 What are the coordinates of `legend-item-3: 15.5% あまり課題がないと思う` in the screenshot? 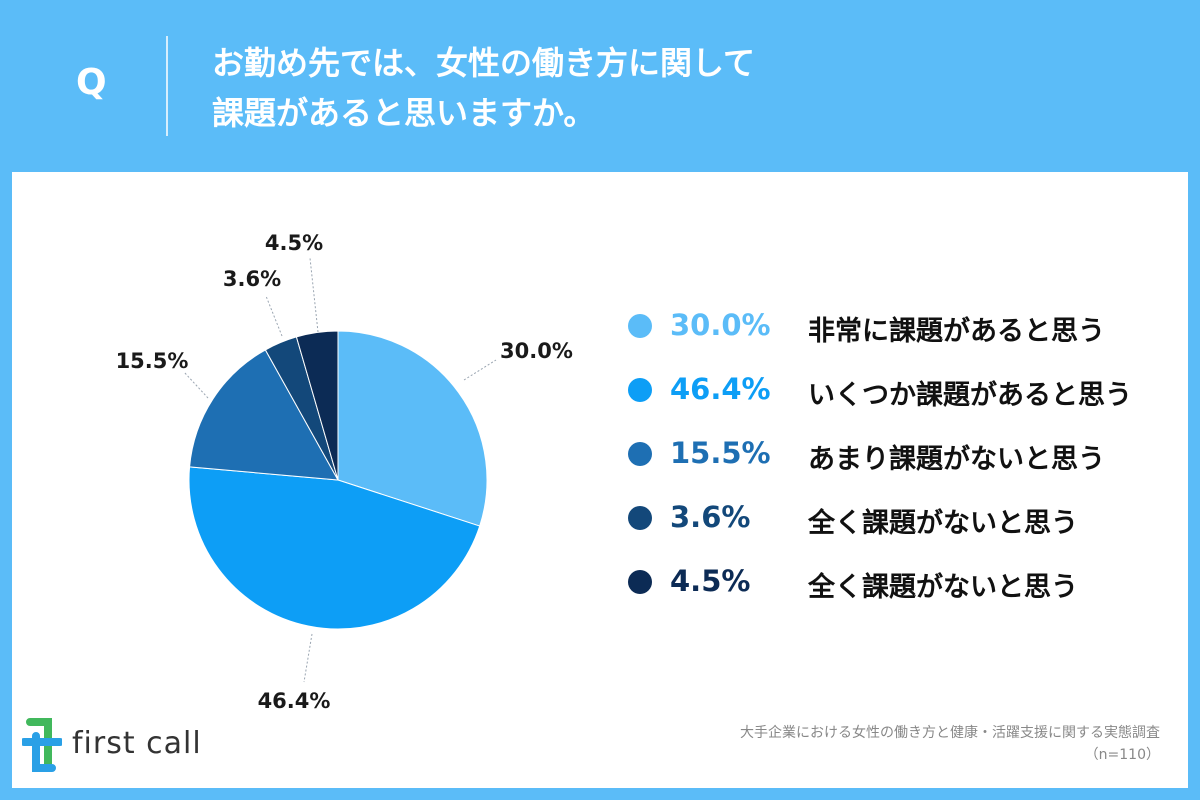 It's located at (900, 466).